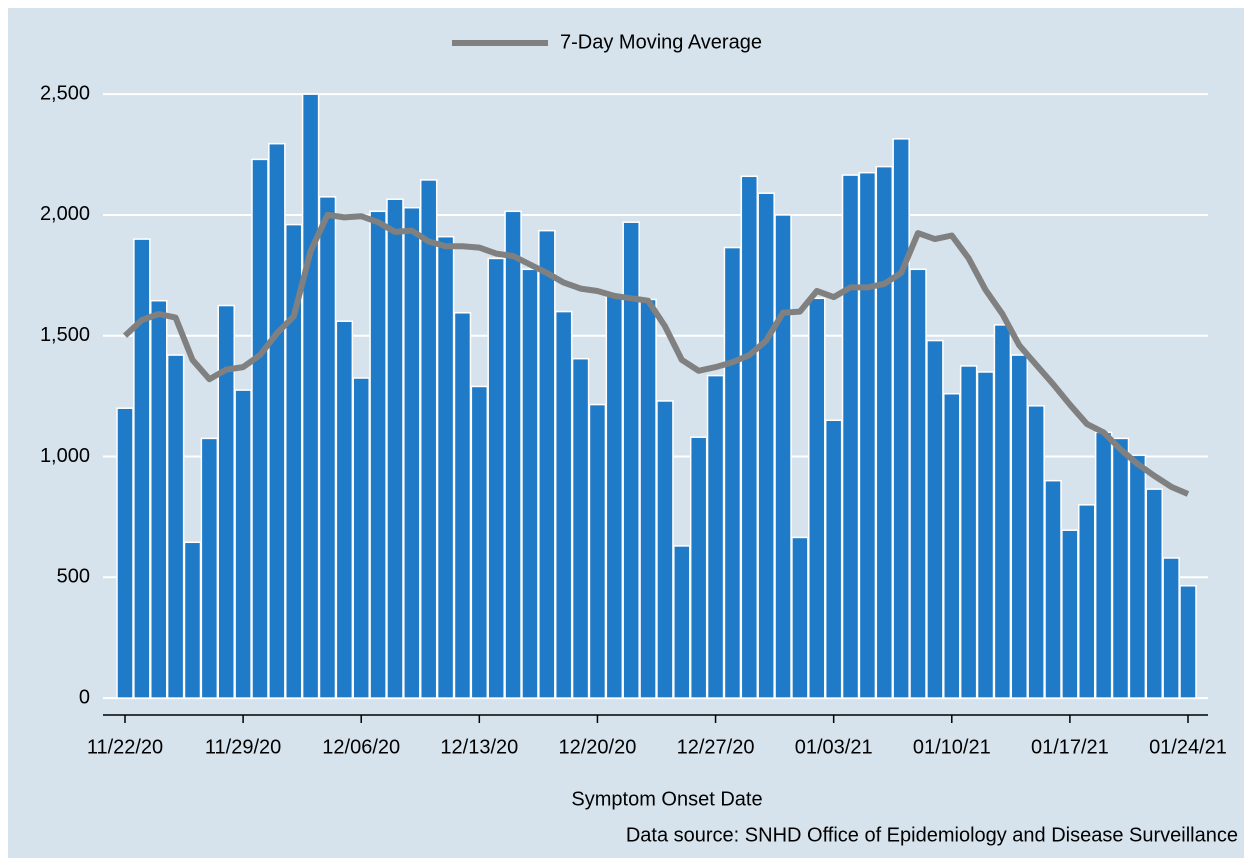 This screenshot has width=1250, height=865. Describe the element at coordinates (1070, 747) in the screenshot. I see `x-tick-label: 01/17/21` at that location.